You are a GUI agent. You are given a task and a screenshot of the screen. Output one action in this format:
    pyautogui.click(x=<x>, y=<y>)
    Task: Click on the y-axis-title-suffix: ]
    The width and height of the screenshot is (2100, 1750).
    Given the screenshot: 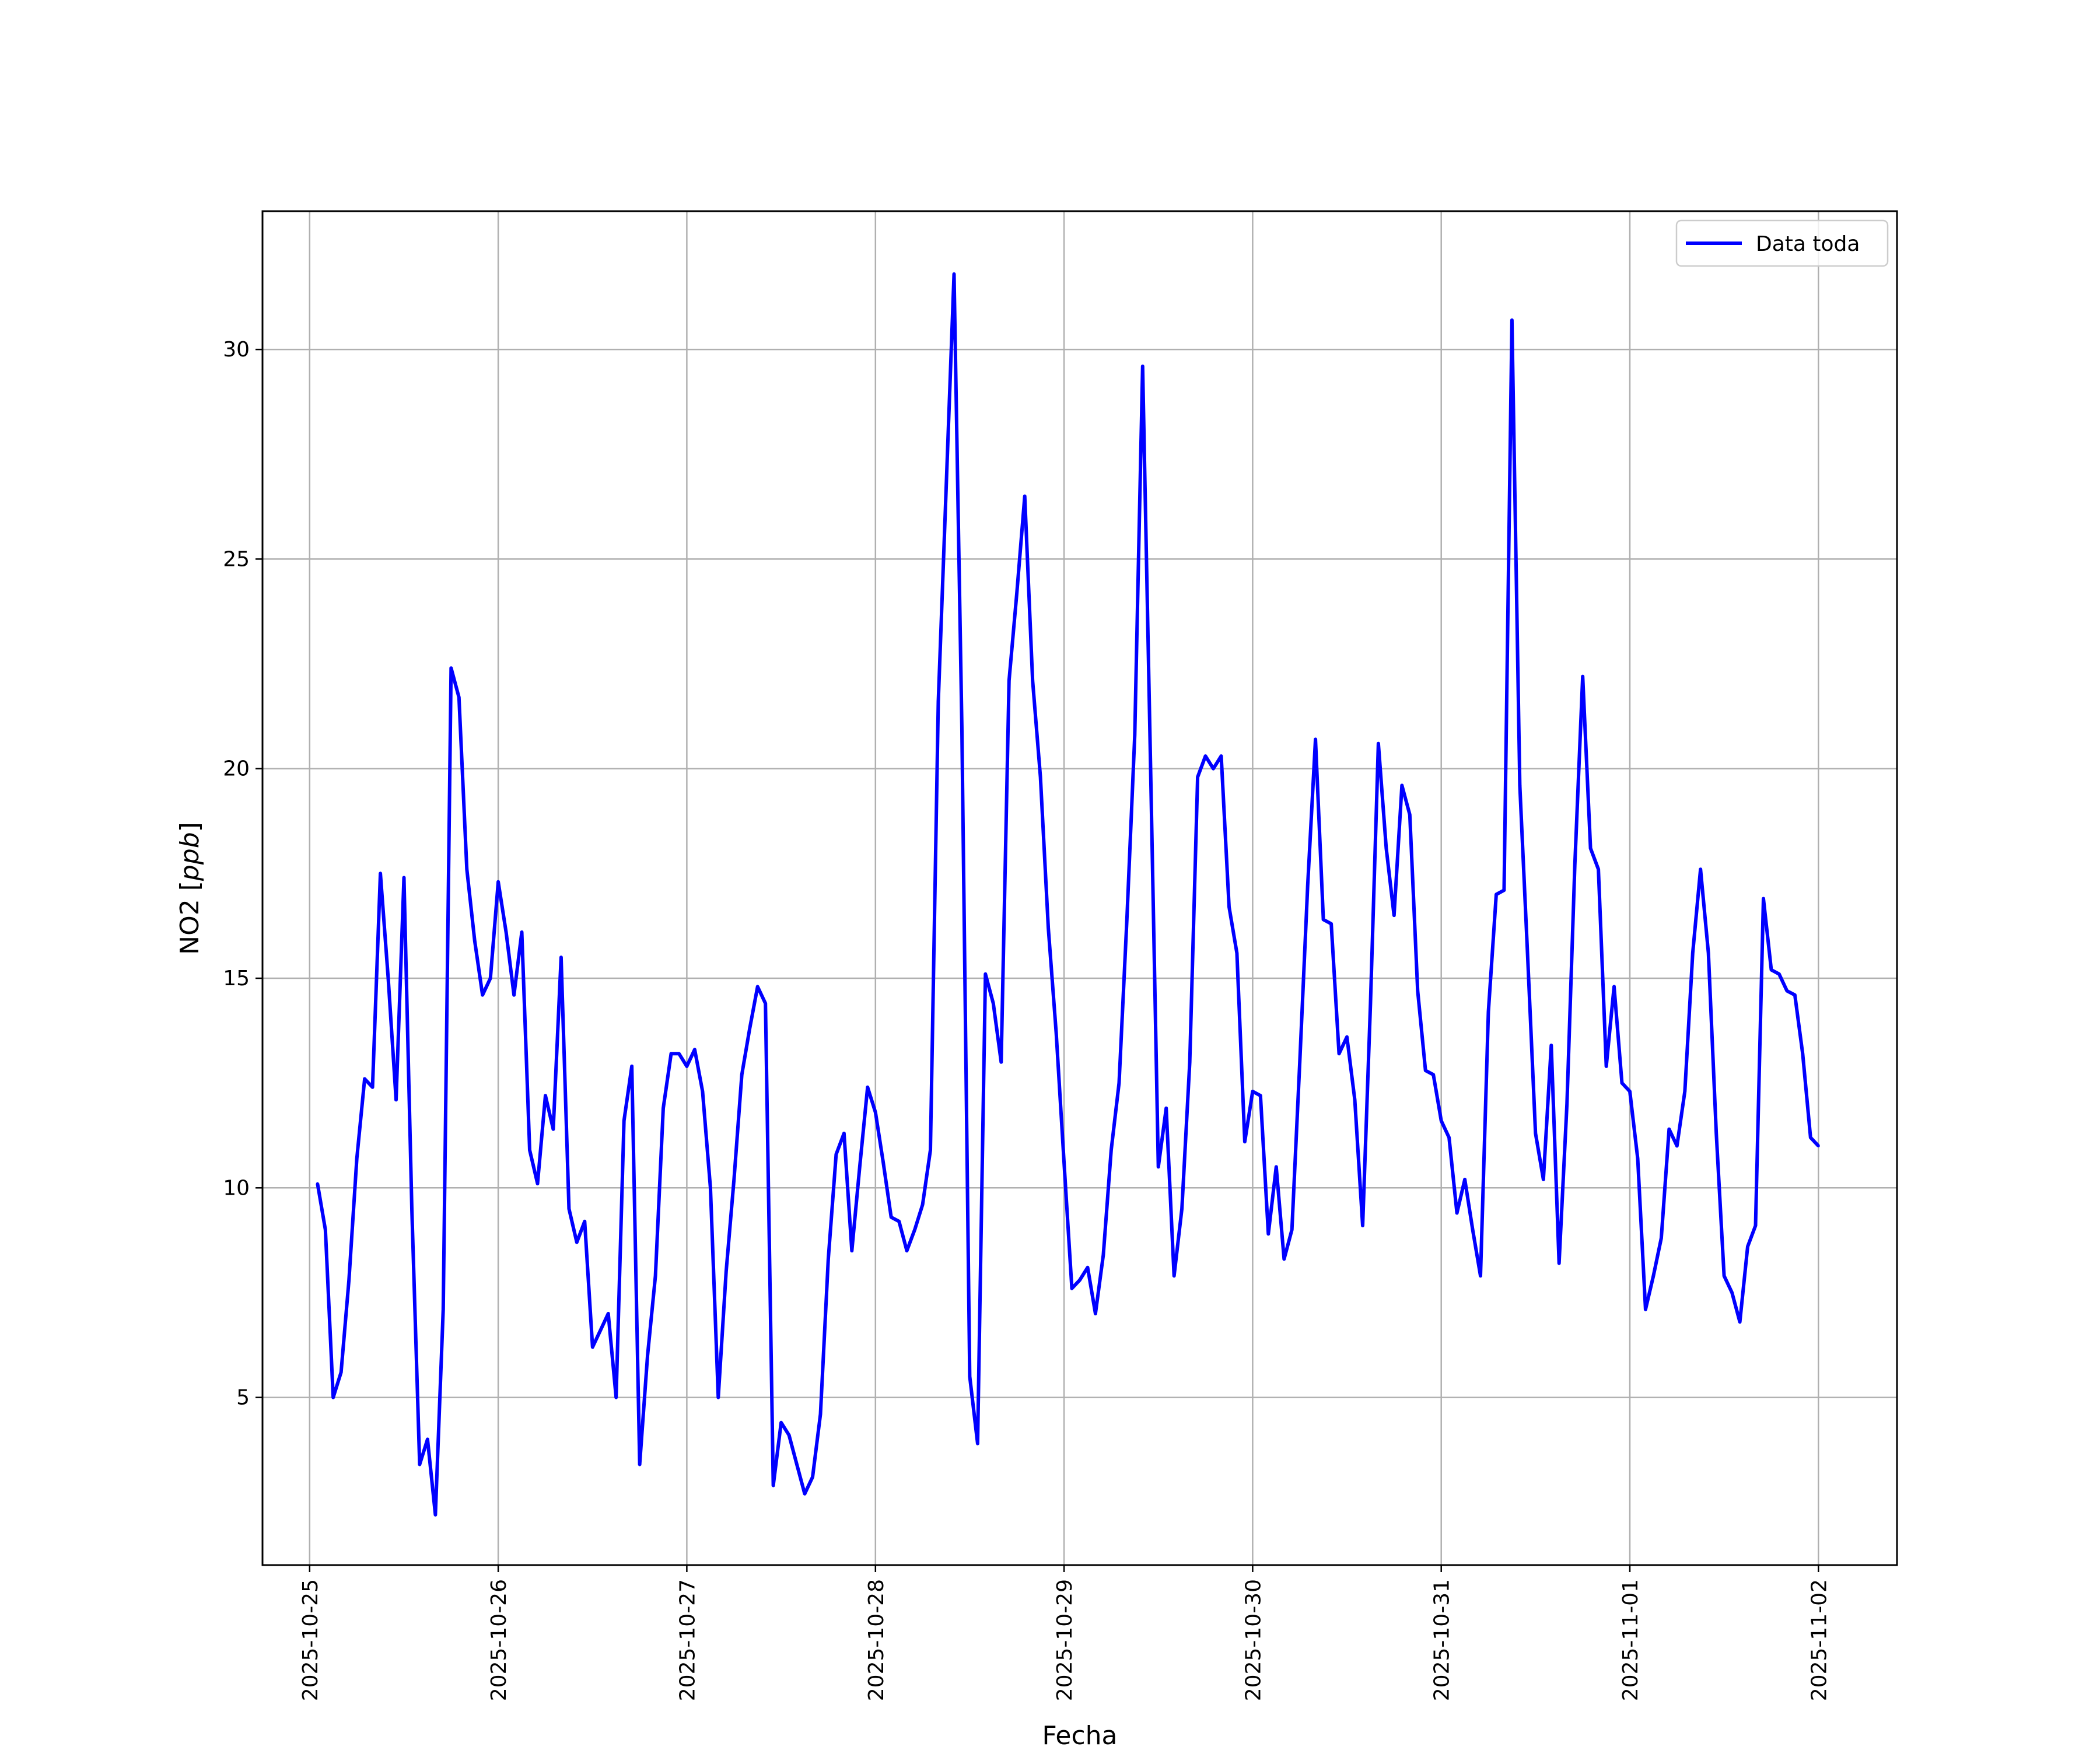 What is the action you would take?
    pyautogui.click(x=190, y=827)
    